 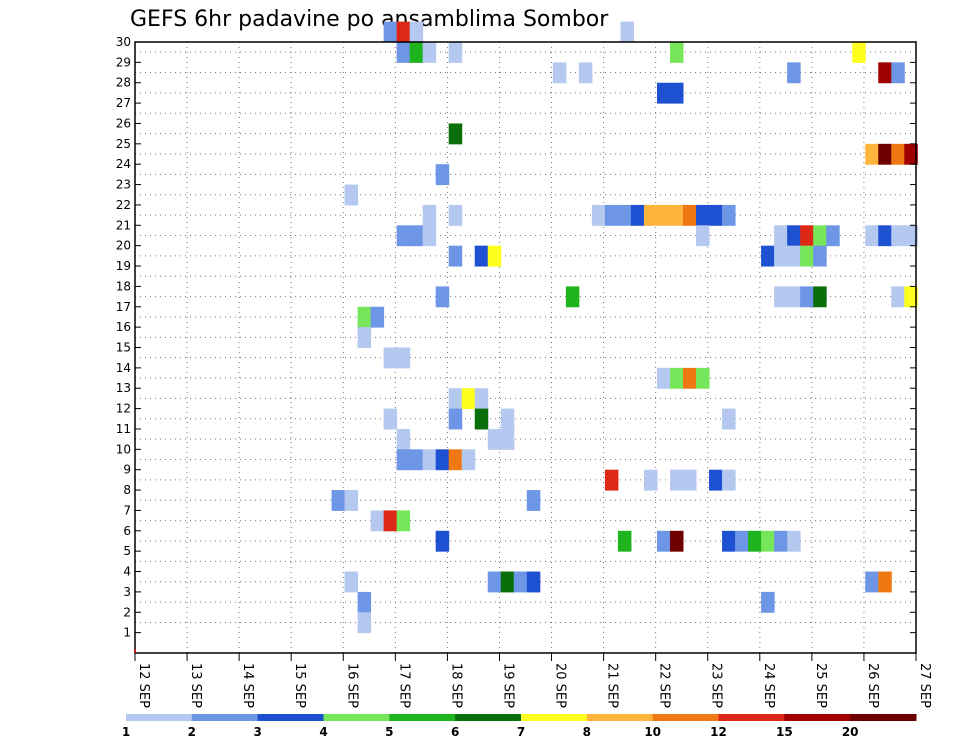 What do you see at coordinates (126, 732) in the screenshot?
I see `legend-label: 1` at bounding box center [126, 732].